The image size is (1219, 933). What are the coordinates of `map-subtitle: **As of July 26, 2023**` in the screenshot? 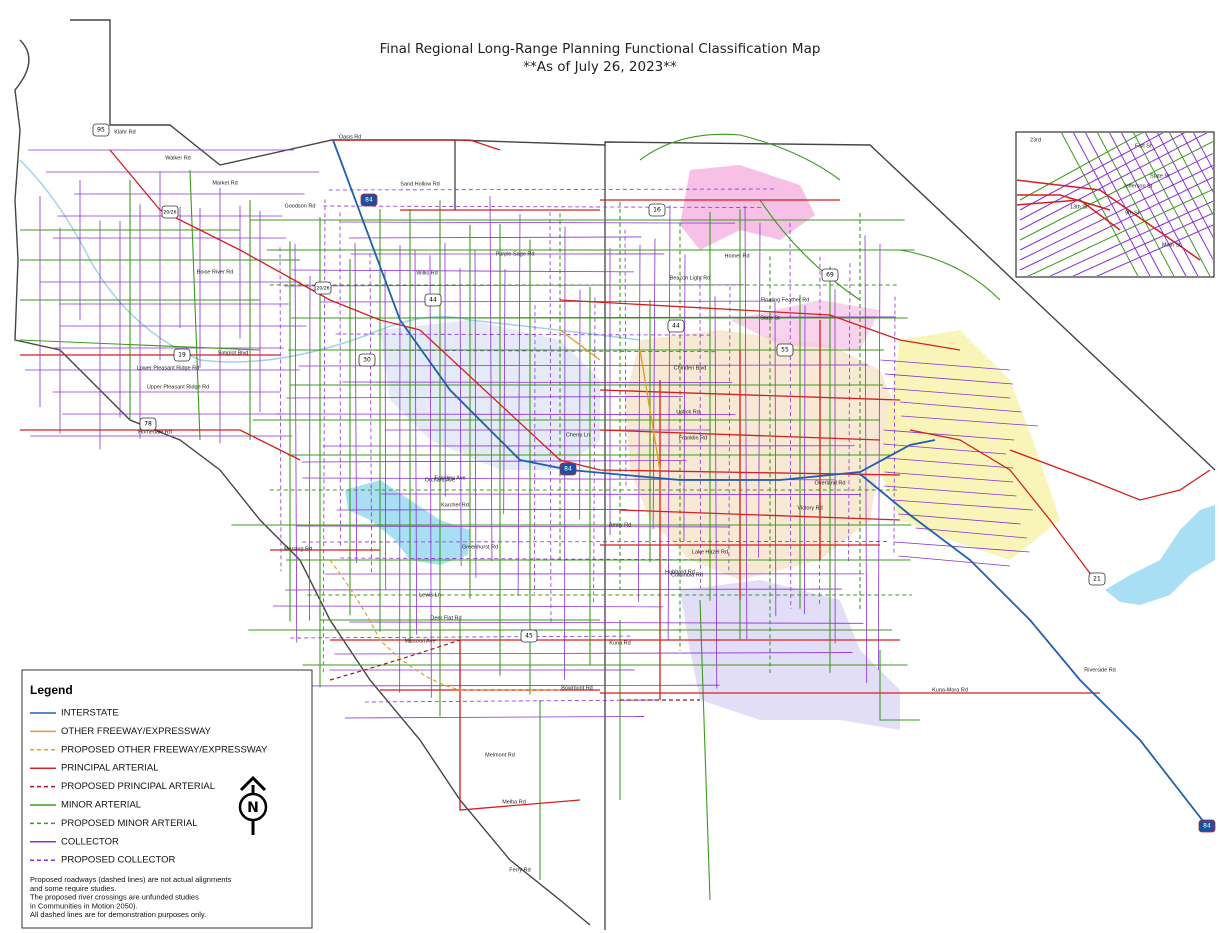 It's located at (600, 67).